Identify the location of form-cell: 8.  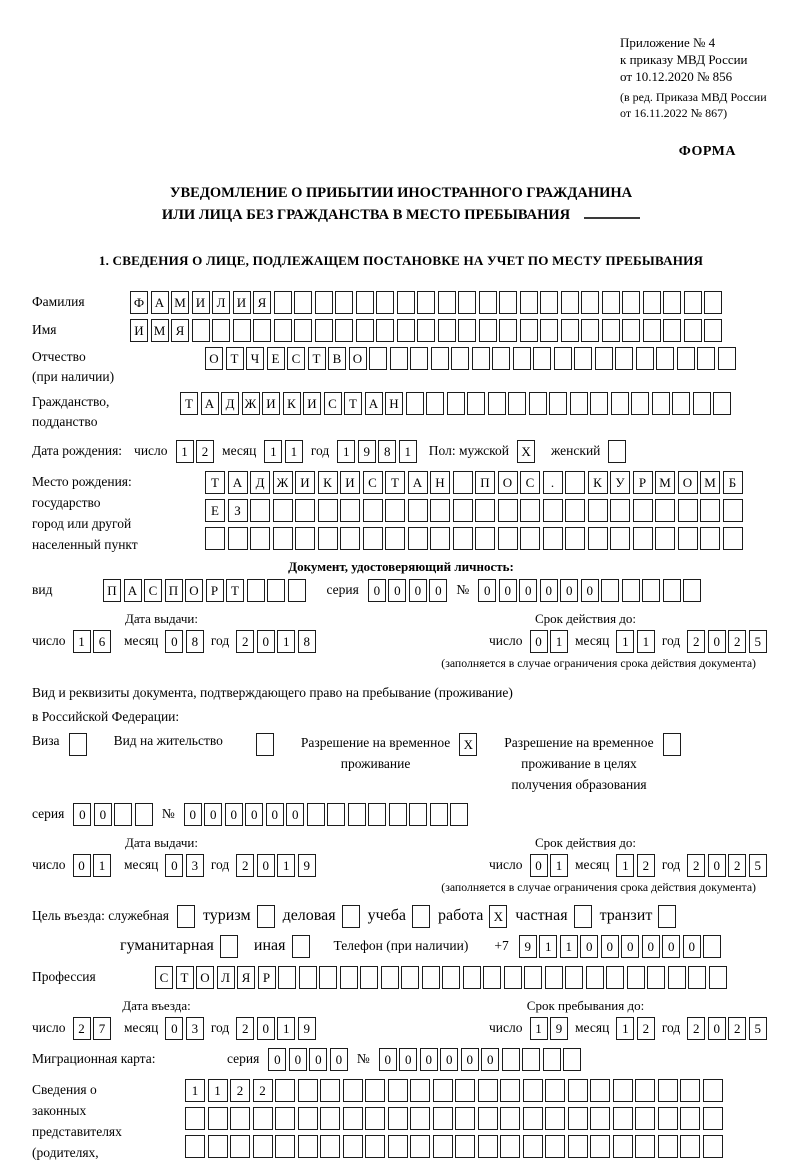
(306, 641).